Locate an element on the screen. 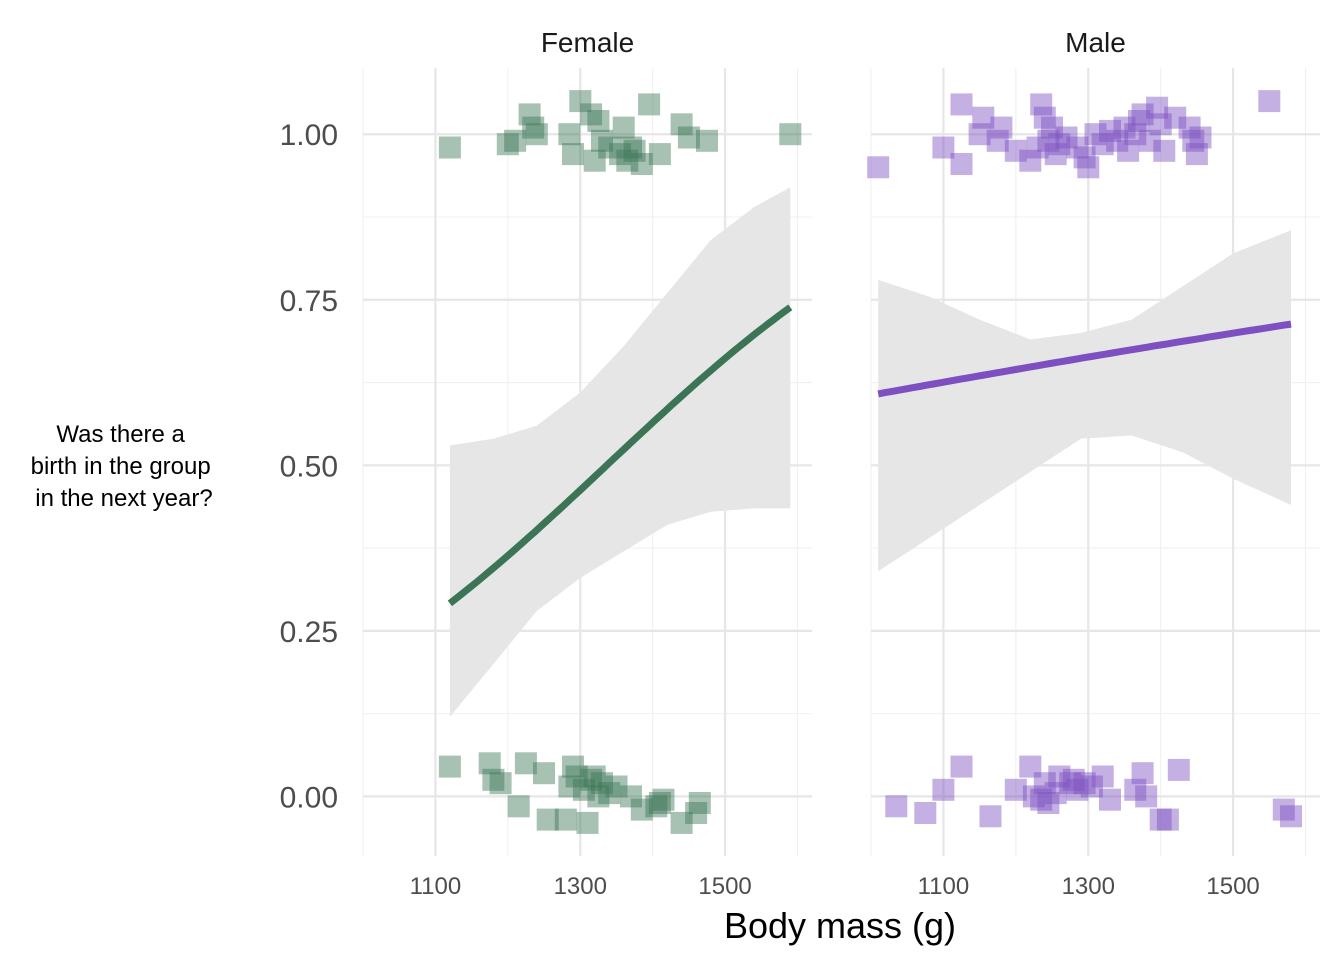 The width and height of the screenshot is (1344, 965). y-axis-label-line: Was there a is located at coordinates (120, 434).